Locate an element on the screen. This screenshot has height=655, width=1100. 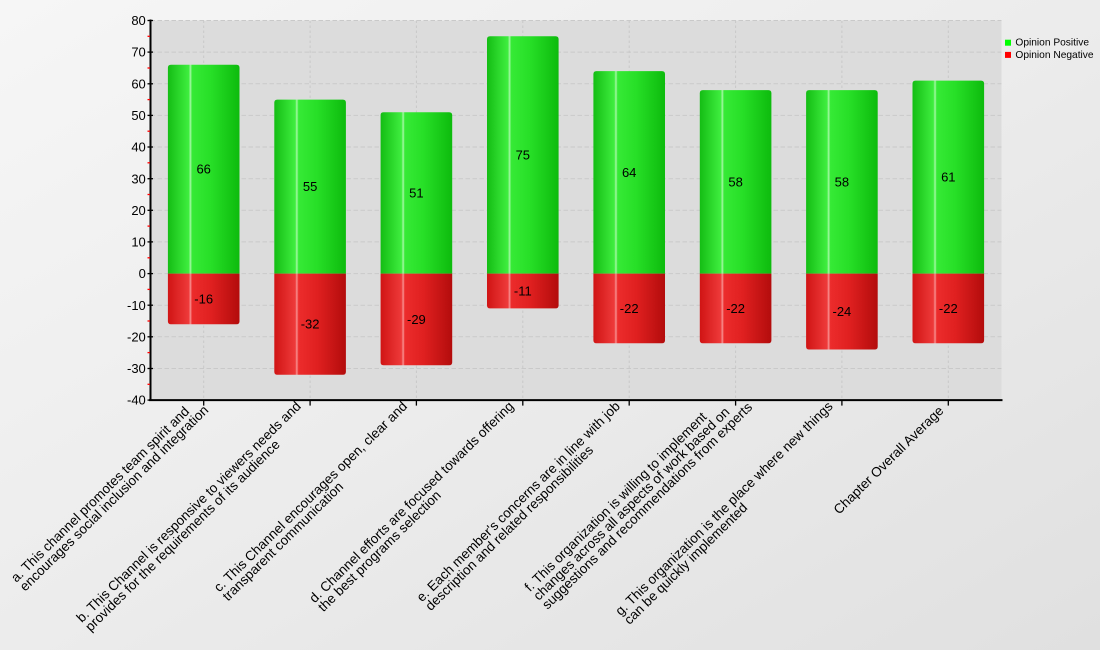
svg-text: -30 is located at coordinates (136, 368).